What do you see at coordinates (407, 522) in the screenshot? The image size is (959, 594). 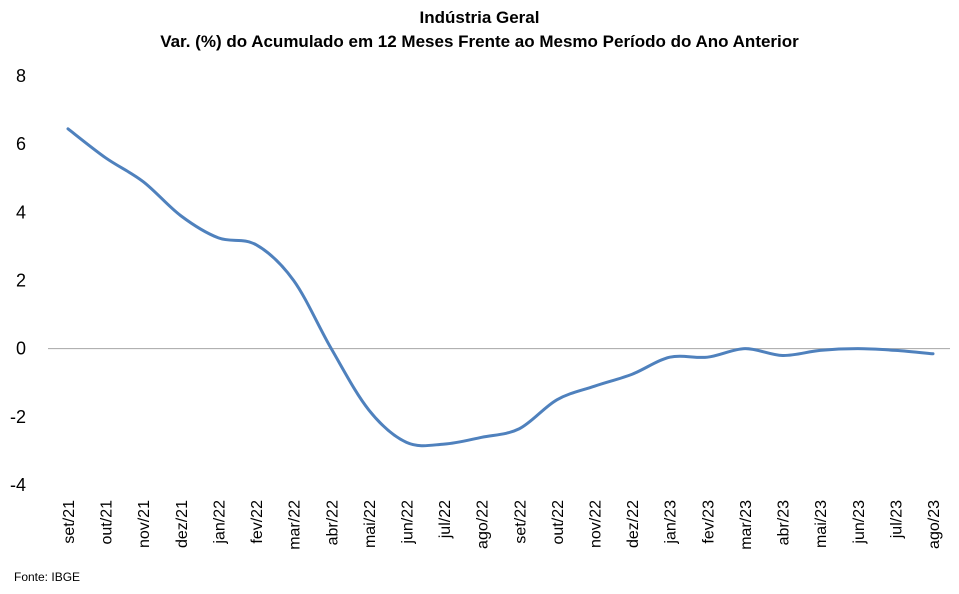 I see `x-tick-label: jun/22` at bounding box center [407, 522].